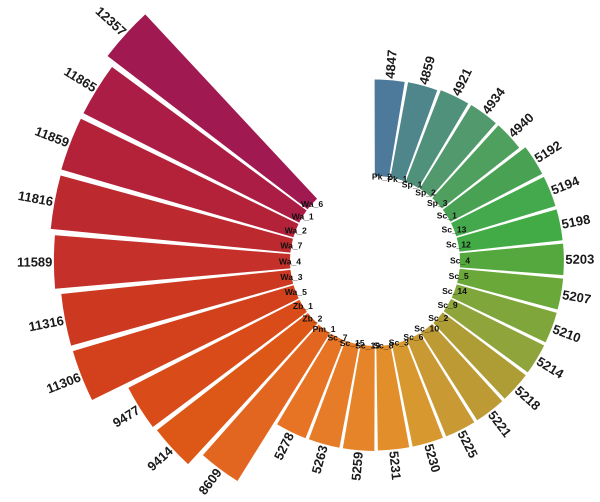 This screenshot has height=502, width=600. Describe the element at coordinates (447, 216) in the screenshot. I see `svg-text: Sc_1` at that location.